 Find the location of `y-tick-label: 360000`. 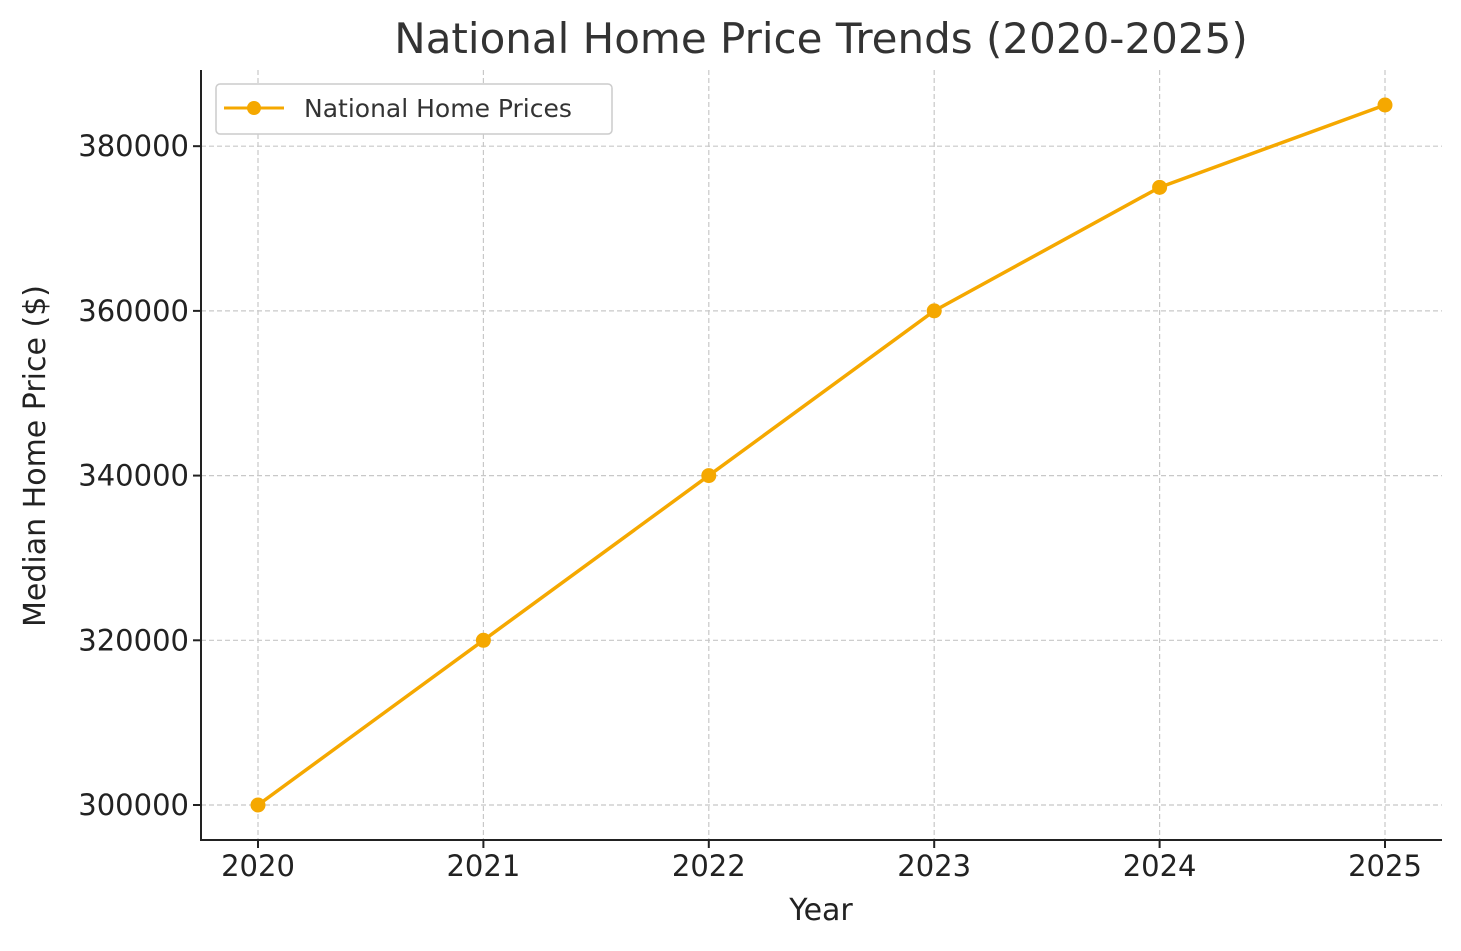

y-tick-label: 360000 is located at coordinates (133, 311).